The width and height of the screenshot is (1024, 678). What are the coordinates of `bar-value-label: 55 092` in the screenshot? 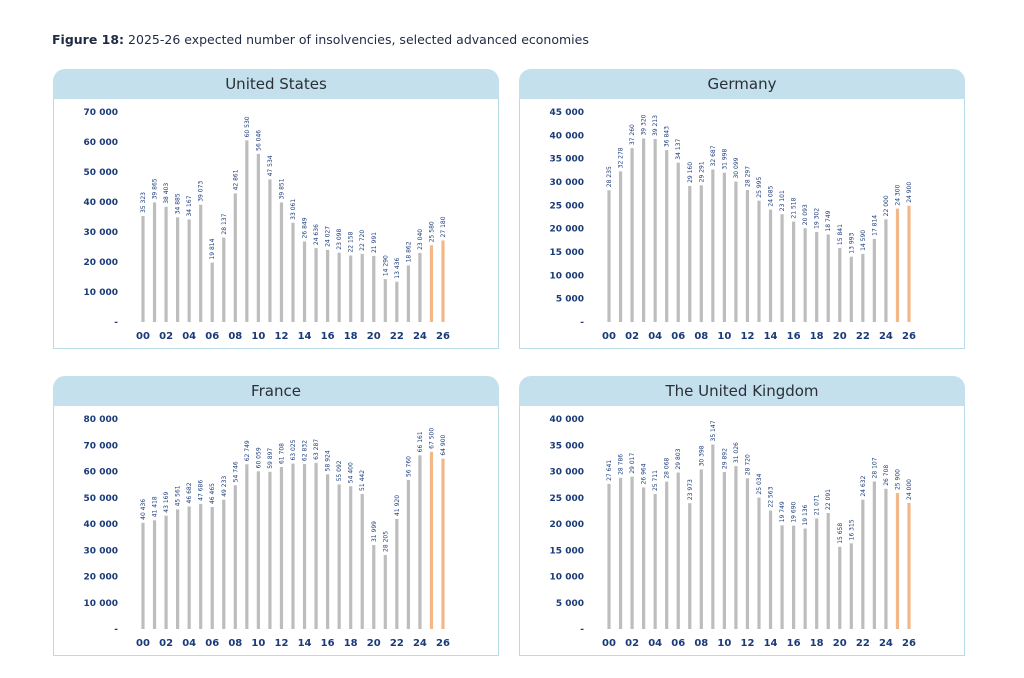 It's located at (339, 470).